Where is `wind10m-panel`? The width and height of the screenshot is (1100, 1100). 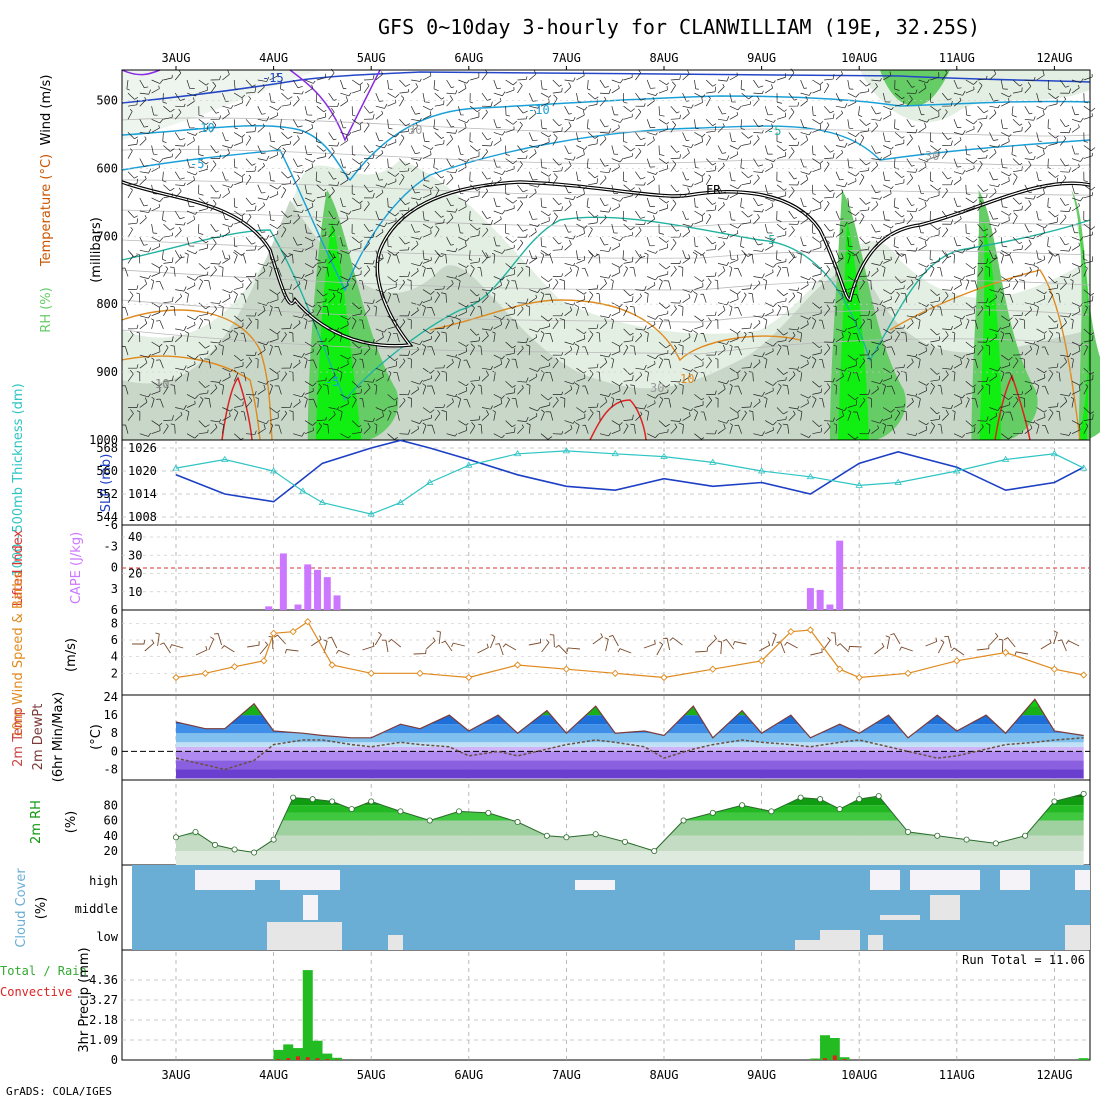
wind10m-panel is located at coordinates (606, 650).